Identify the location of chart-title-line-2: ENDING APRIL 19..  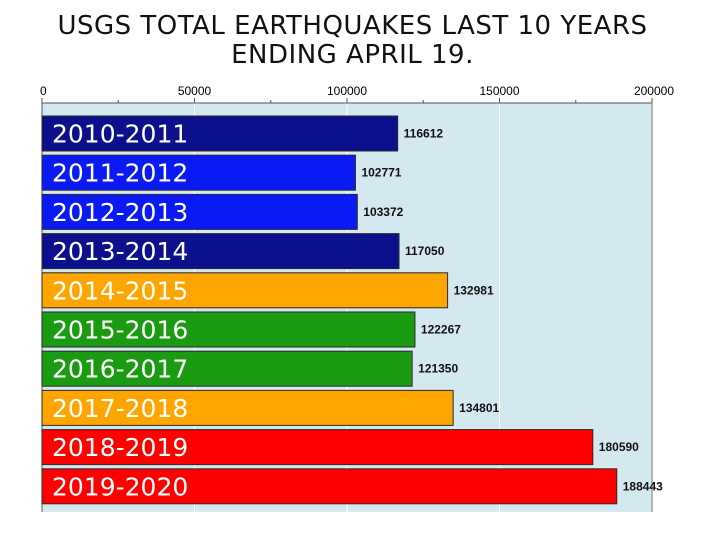
(352, 55).